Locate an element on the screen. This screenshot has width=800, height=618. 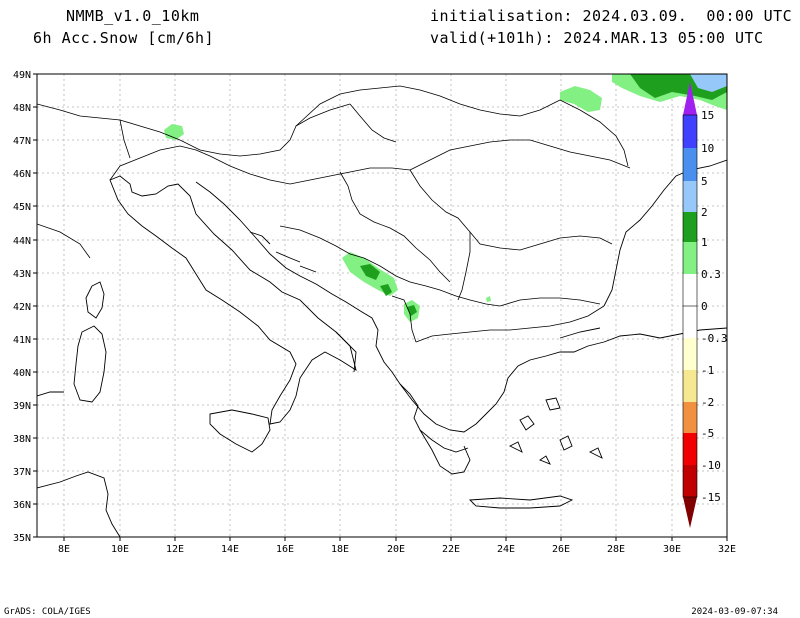
lat-label: 46N is located at coordinates (22, 174).